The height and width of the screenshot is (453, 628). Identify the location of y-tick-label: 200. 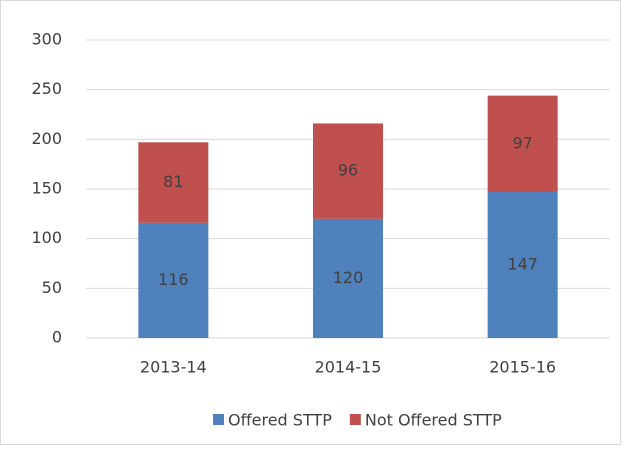
(46, 138).